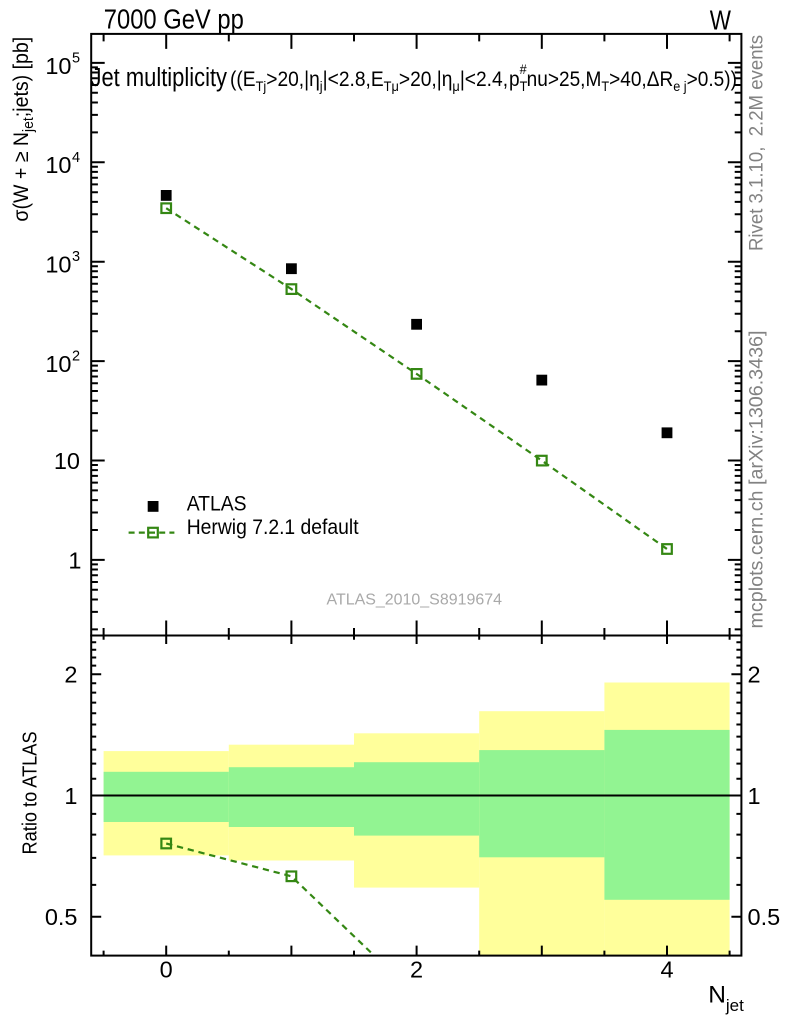  Describe the element at coordinates (217, 504) in the screenshot. I see `svg-text: ATLAS` at that location.